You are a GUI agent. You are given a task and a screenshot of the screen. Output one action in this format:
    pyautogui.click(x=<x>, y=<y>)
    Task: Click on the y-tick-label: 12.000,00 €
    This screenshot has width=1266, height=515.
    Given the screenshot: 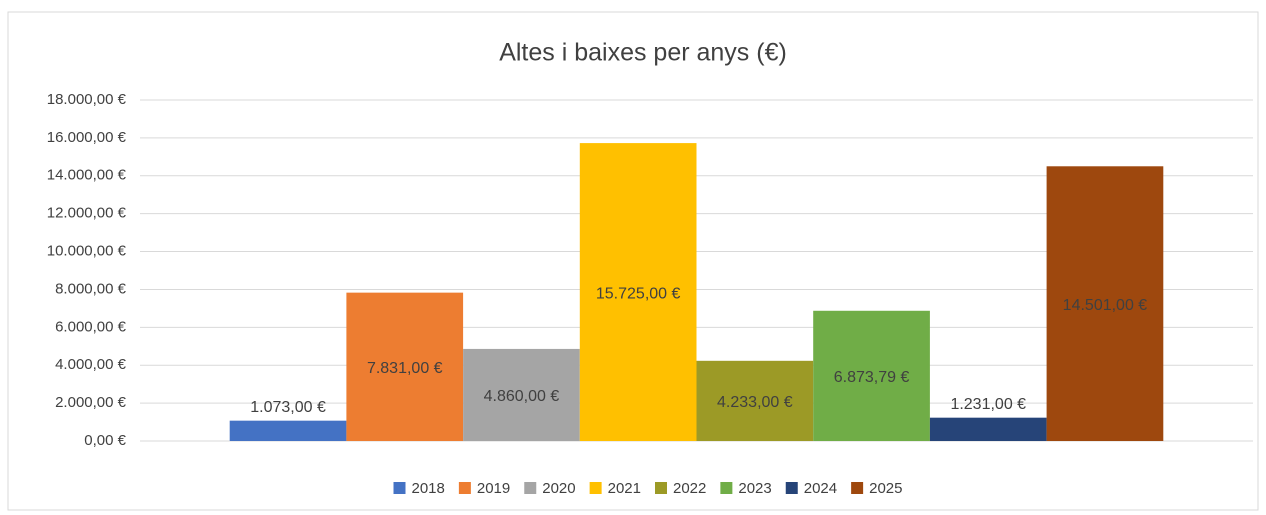 What is the action you would take?
    pyautogui.click(x=87, y=213)
    